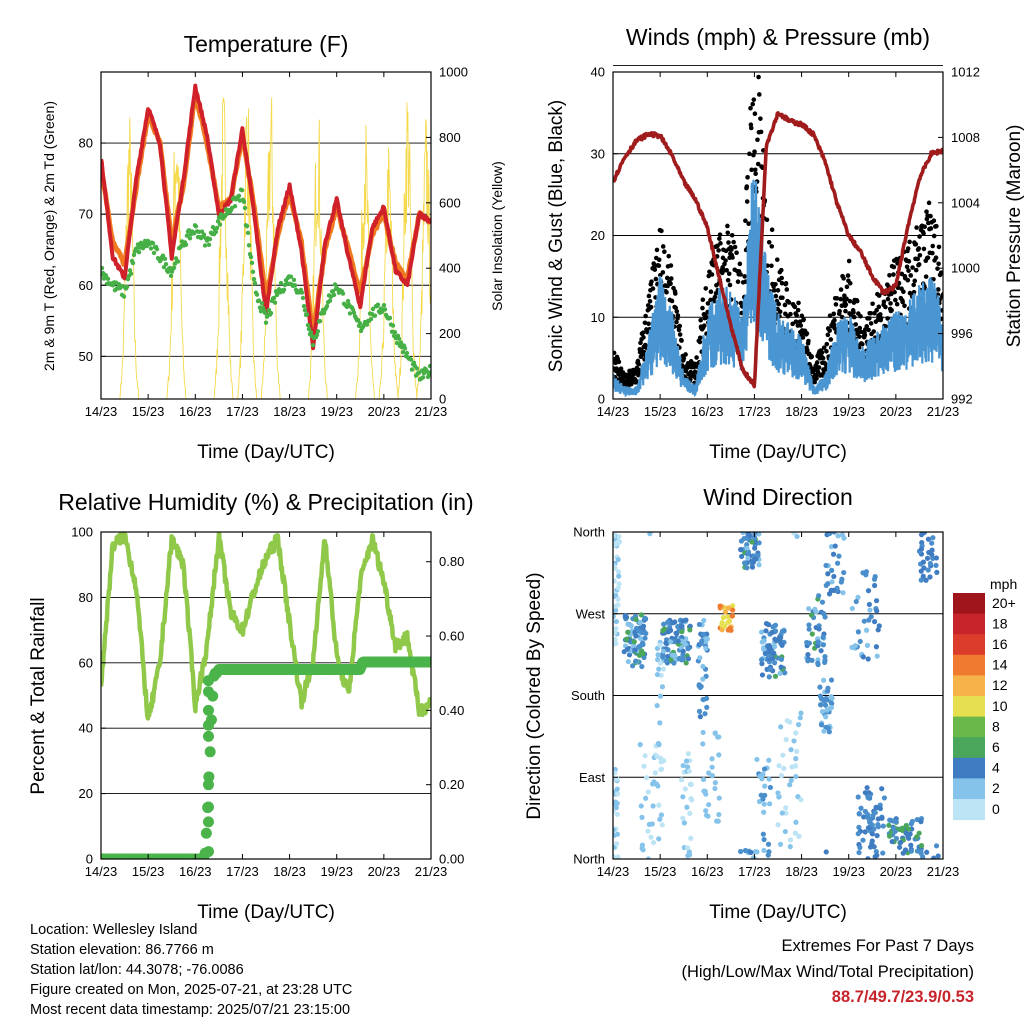 Image resolution: width=1024 pixels, height=1029 pixels. What do you see at coordinates (965, 137) in the screenshot?
I see `y2-tick-label: 1008` at bounding box center [965, 137].